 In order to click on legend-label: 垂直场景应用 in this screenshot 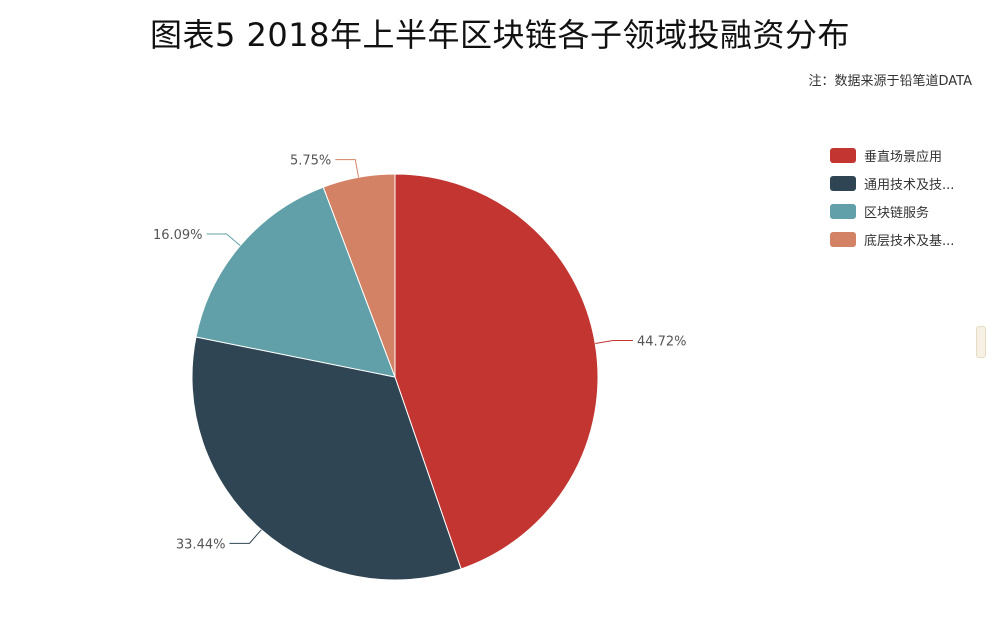, I will do `click(903, 157)`.